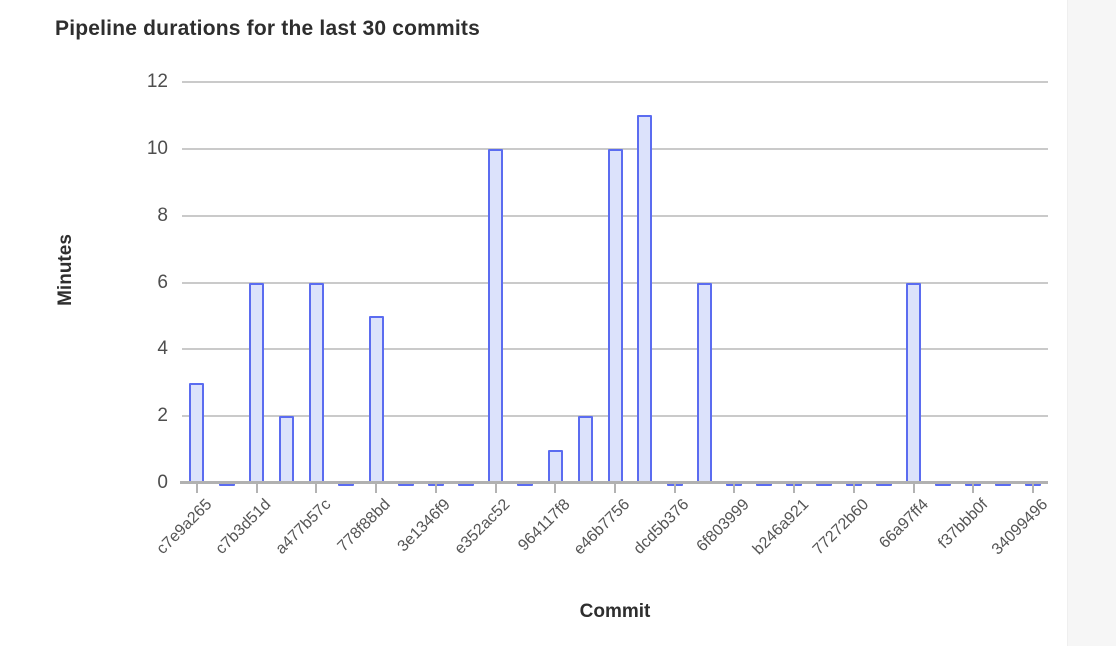  I want to click on x-axis-line, so click(614, 482).